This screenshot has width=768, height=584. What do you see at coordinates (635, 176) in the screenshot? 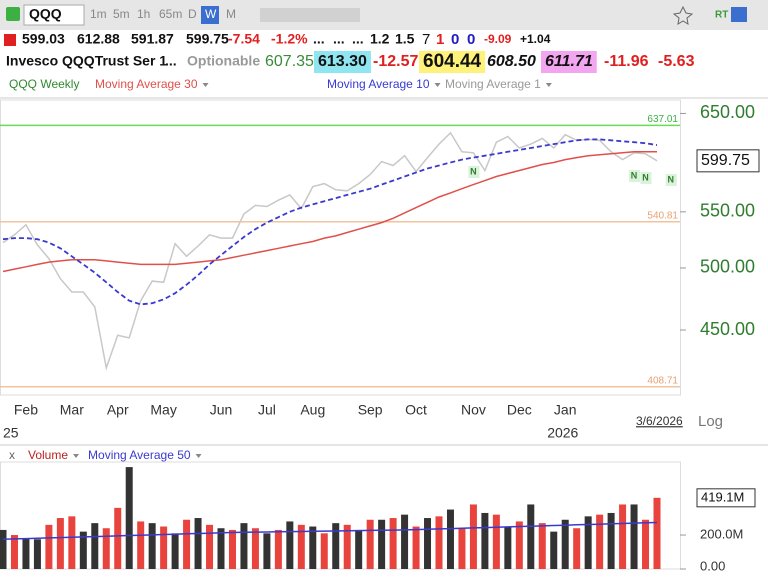
I see `signal-marker` at bounding box center [635, 176].